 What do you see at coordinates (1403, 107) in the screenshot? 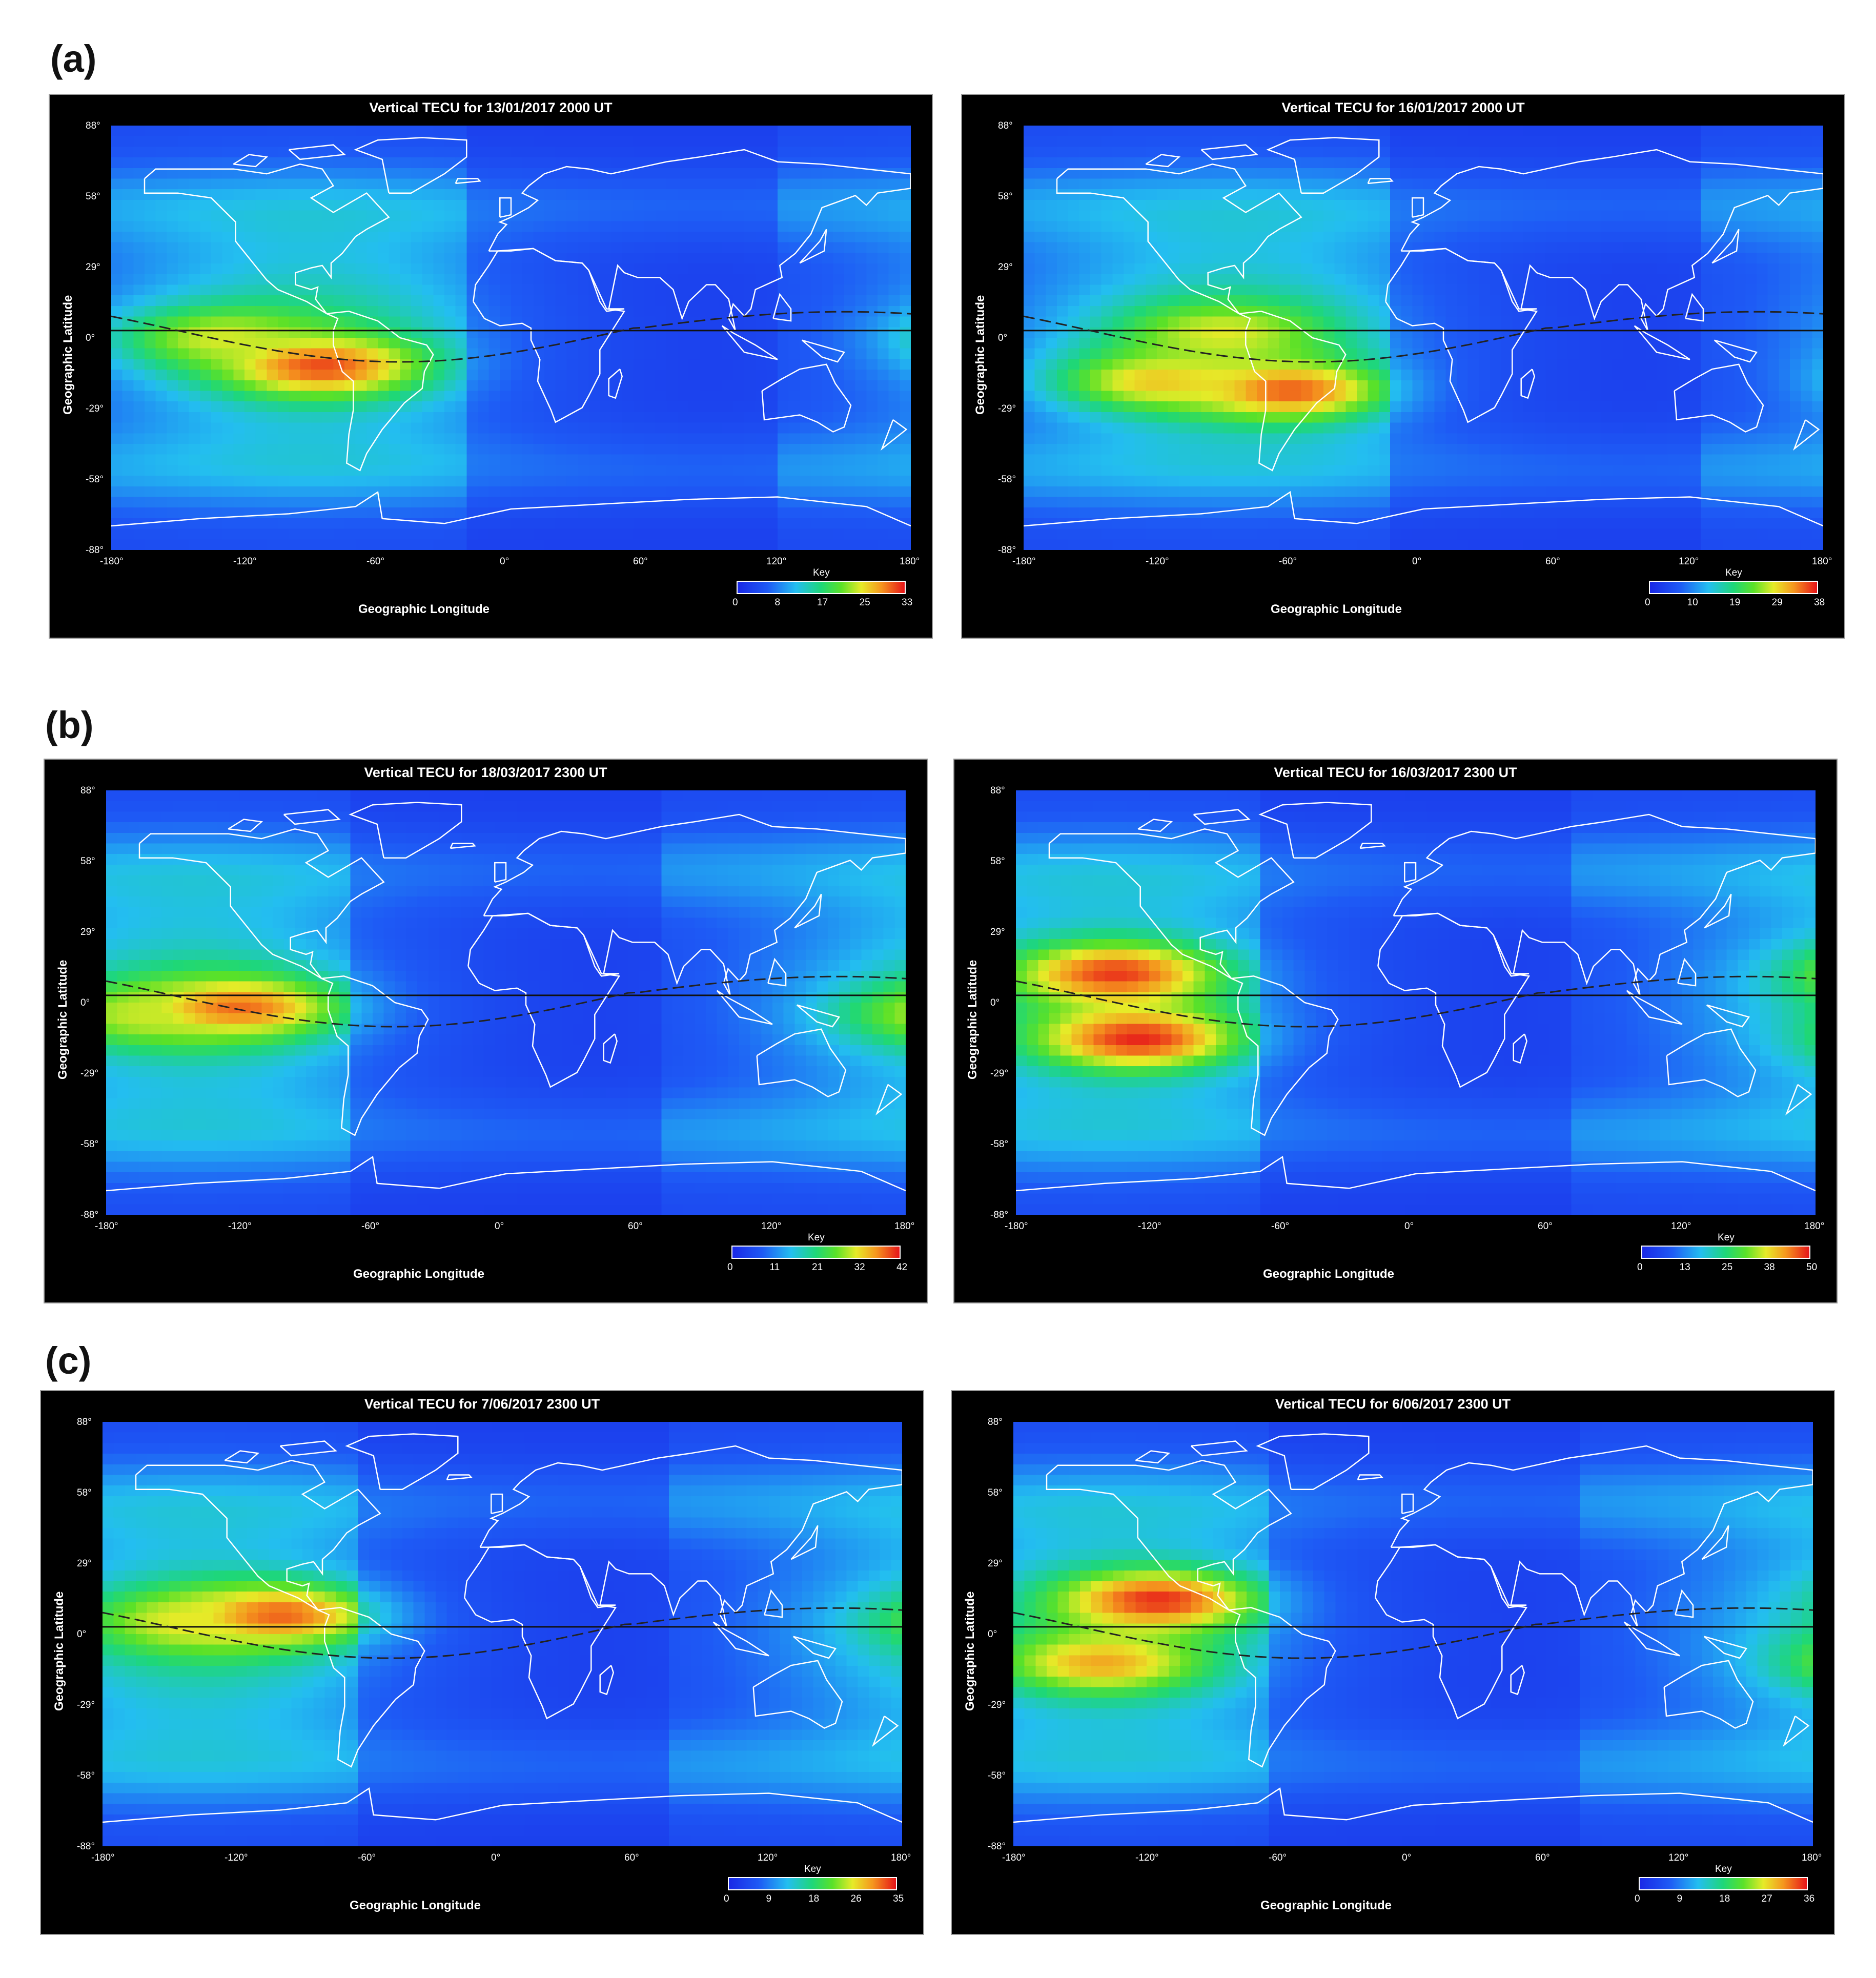
I see `chart-title: Vertical TECU for 16/01/2017 2000 UT` at bounding box center [1403, 107].